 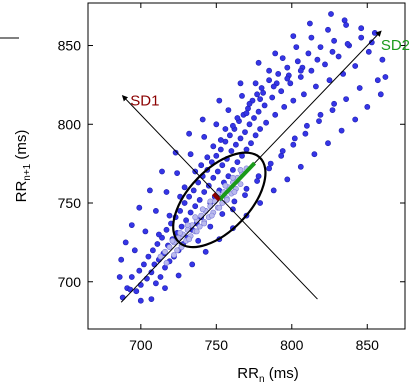 What do you see at coordinates (217, 345) in the screenshot?
I see `x-tick-label: 750` at bounding box center [217, 345].